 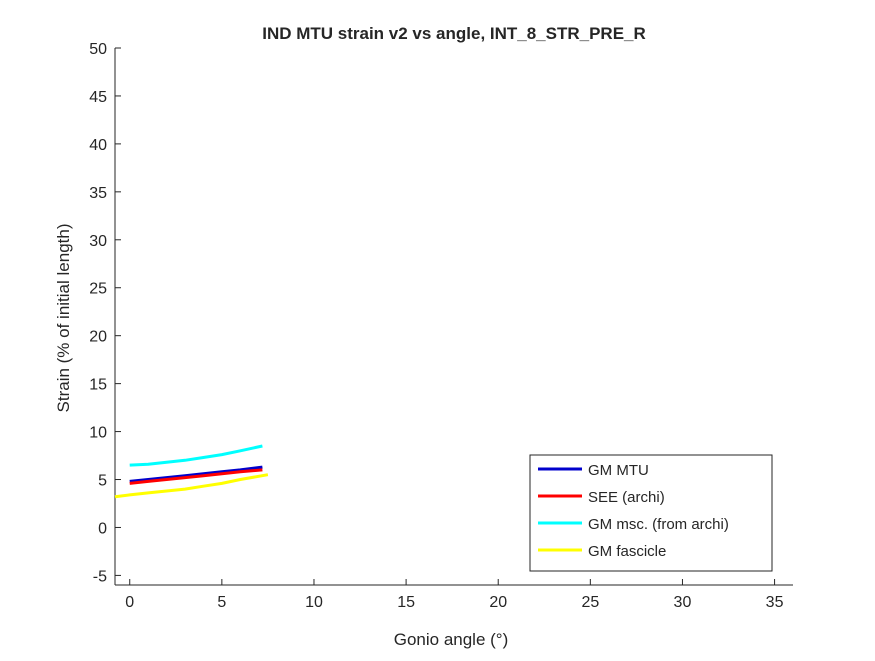 I want to click on y-tick-label: 25, so click(x=98, y=289).